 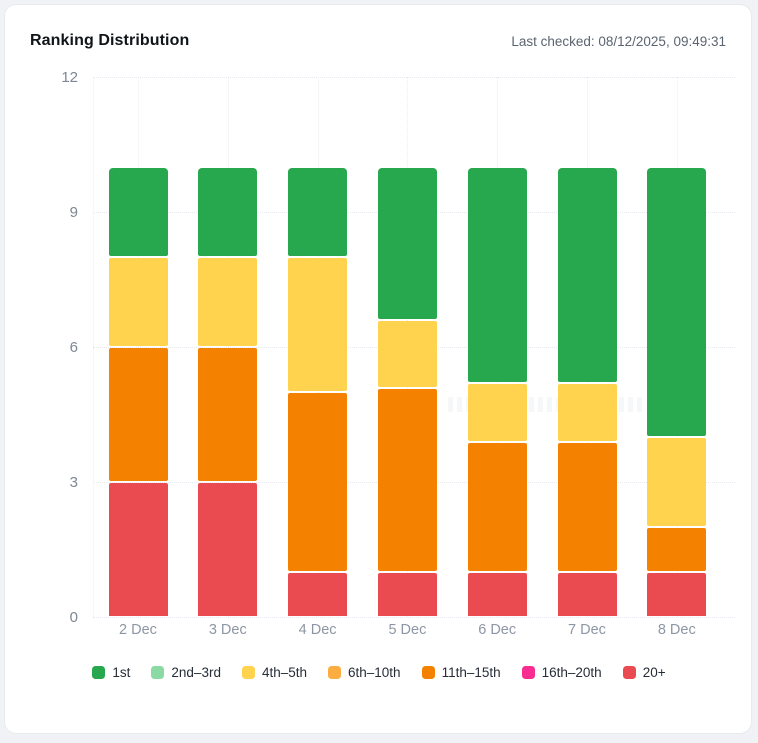 I want to click on bar-segment-5-dec-1st, so click(x=407, y=243).